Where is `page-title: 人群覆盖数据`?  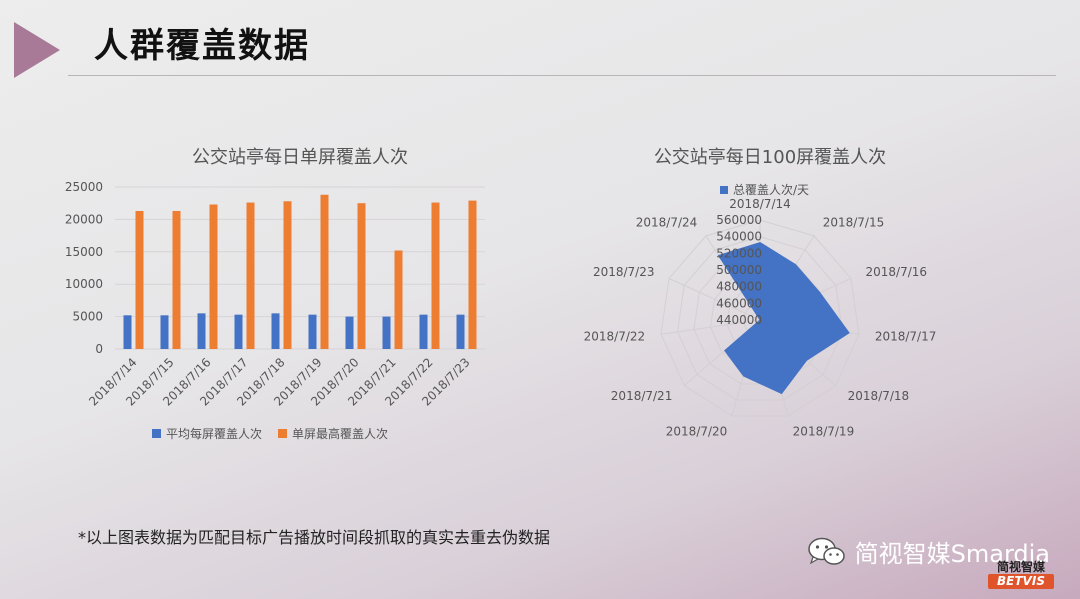 page-title: 人群覆盖数据 is located at coordinates (202, 46).